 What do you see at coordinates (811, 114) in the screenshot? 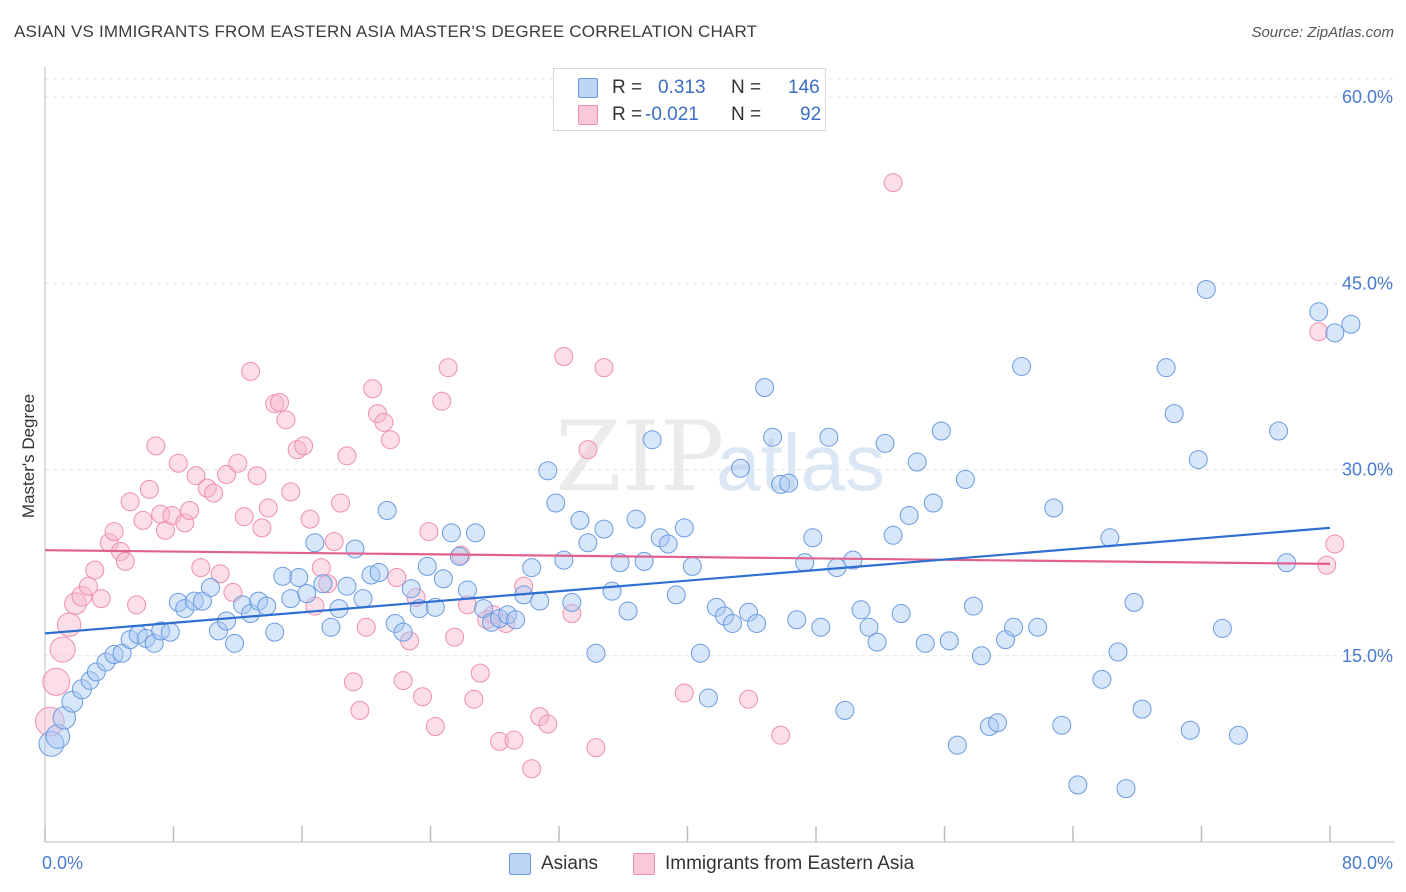
I see `n-value: 92` at bounding box center [811, 114].